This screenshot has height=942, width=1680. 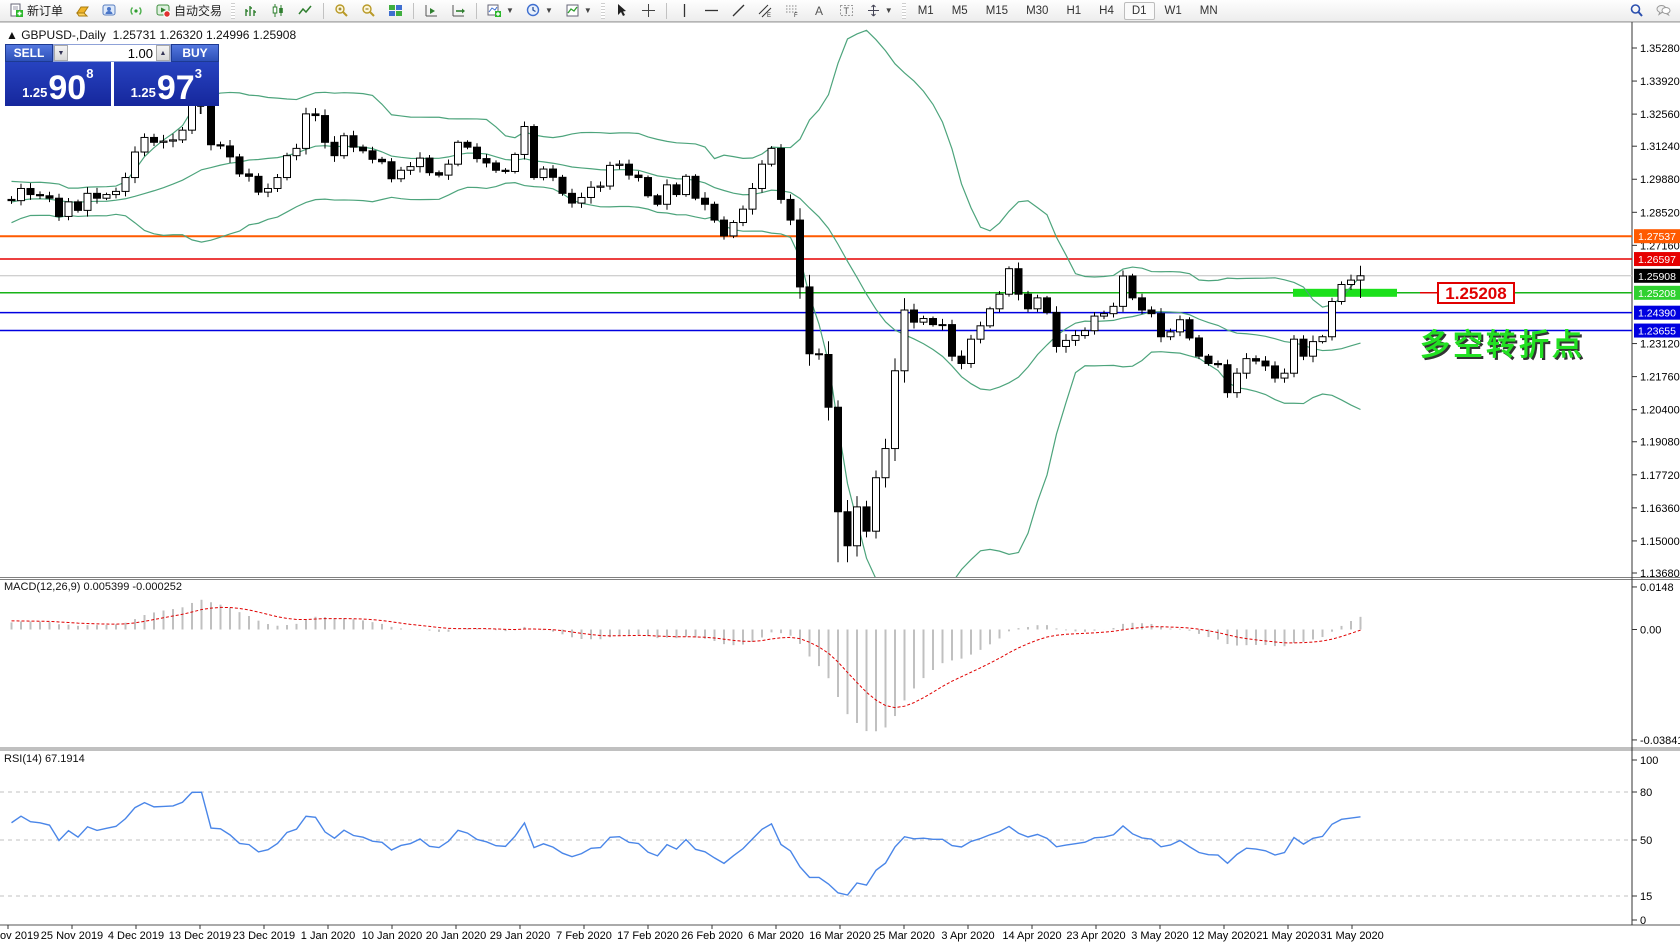 What do you see at coordinates (738, 11) in the screenshot?
I see `trendline-tool-button` at bounding box center [738, 11].